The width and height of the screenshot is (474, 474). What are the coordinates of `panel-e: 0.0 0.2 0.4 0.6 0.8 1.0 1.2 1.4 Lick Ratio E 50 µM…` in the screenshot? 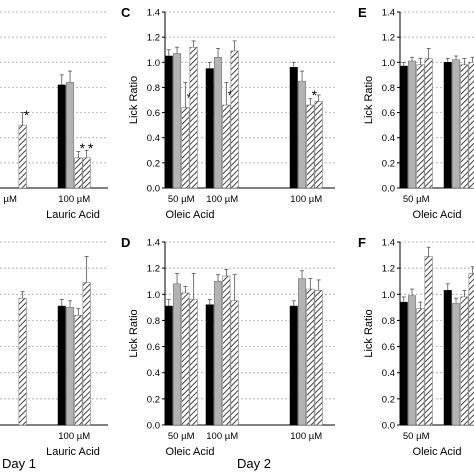 It's located at (416, 113).